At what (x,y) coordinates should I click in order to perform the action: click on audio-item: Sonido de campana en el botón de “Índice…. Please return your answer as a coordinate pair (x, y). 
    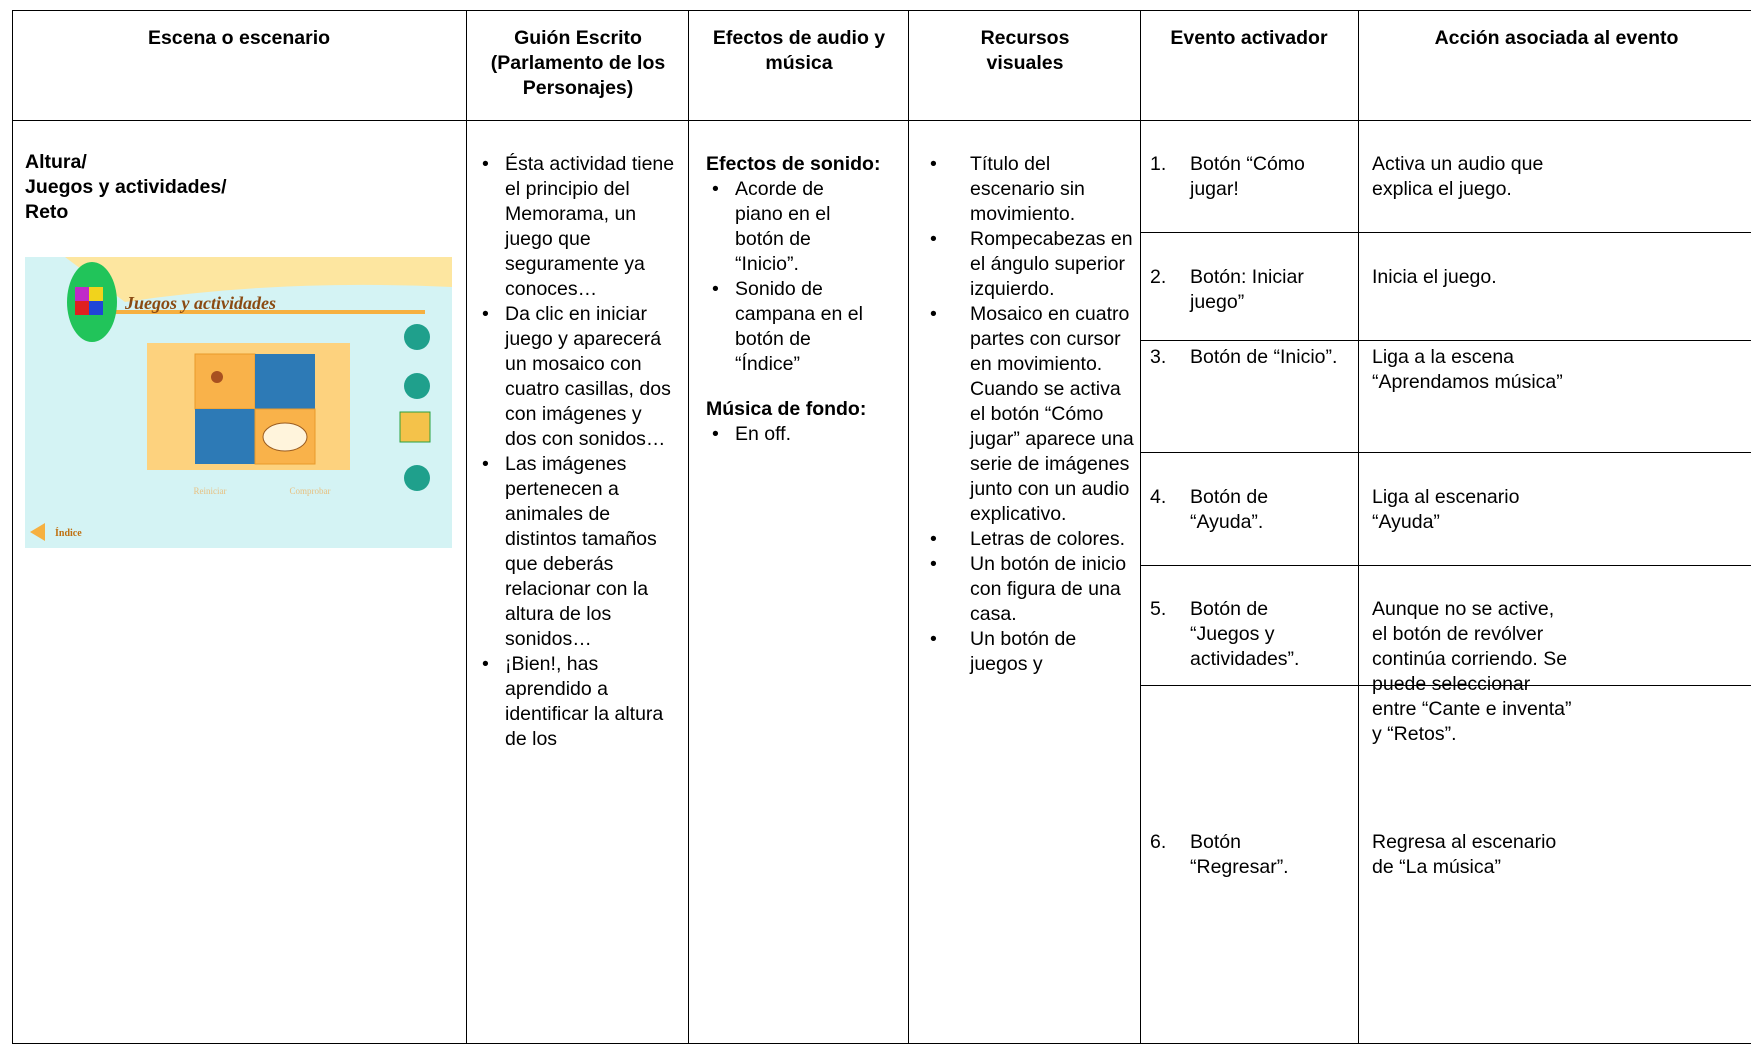
    Looking at the image, I should click on (786, 327).